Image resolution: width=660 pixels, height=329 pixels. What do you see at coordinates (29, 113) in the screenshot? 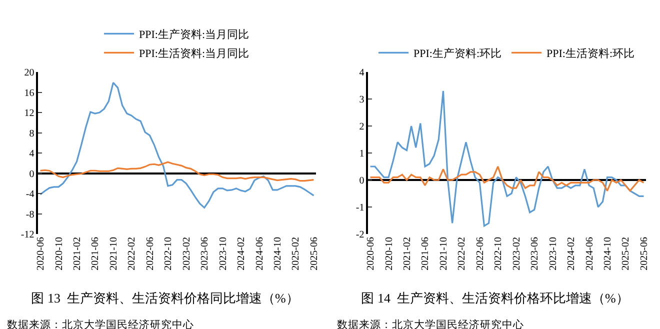
I see `y-tick-label: 12` at bounding box center [29, 113].